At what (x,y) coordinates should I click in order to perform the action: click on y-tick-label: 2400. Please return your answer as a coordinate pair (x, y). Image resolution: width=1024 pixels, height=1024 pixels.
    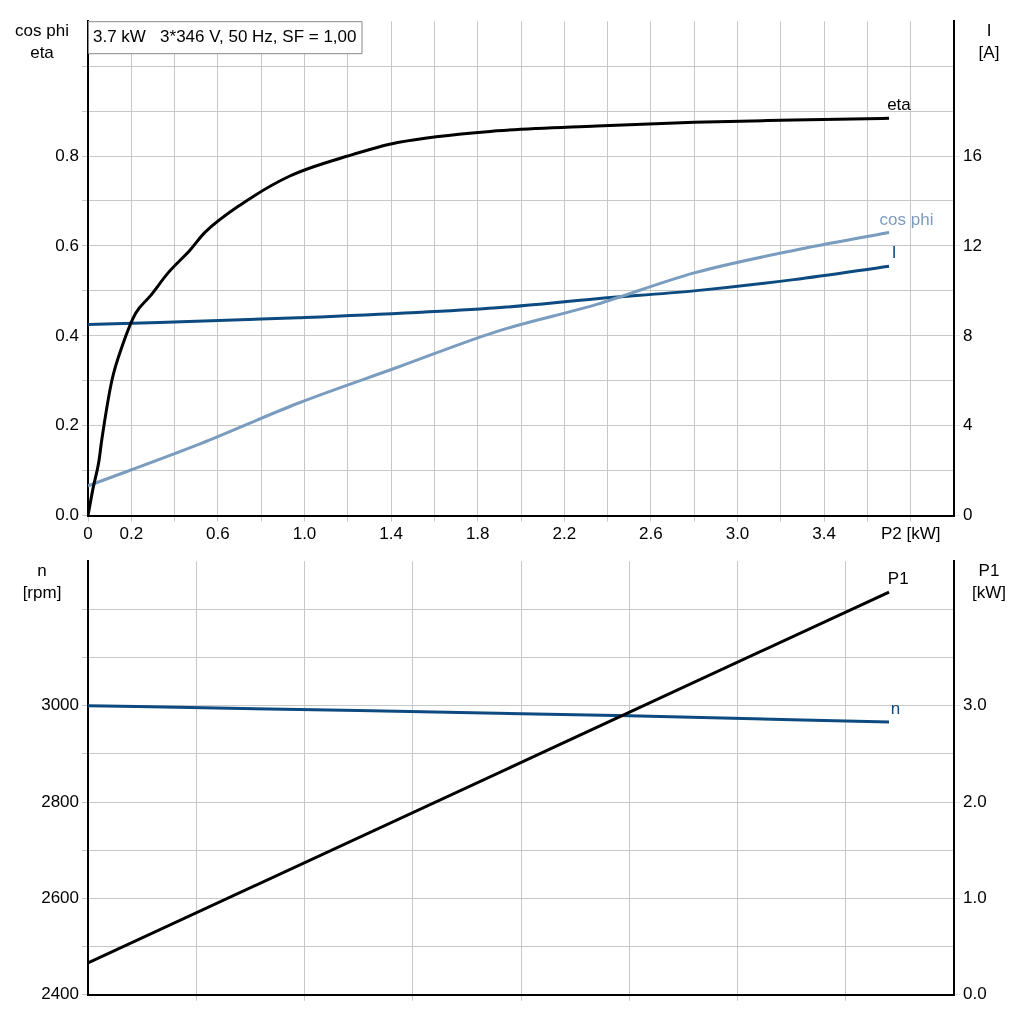
    Looking at the image, I should click on (60, 994).